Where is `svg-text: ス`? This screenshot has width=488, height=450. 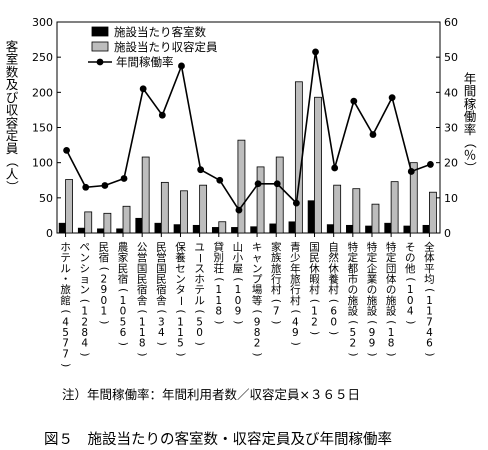 svg-text: ス is located at coordinates (199, 269).